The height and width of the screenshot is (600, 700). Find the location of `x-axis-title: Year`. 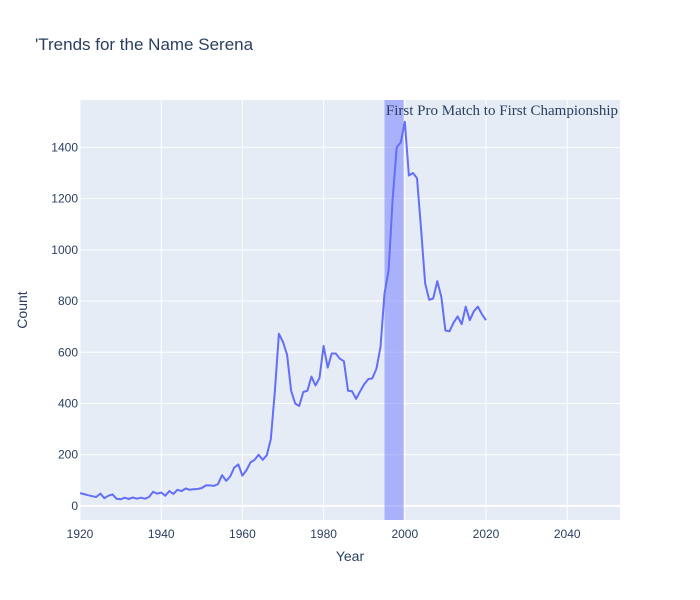

x-axis-title: Year is located at coordinates (350, 556).